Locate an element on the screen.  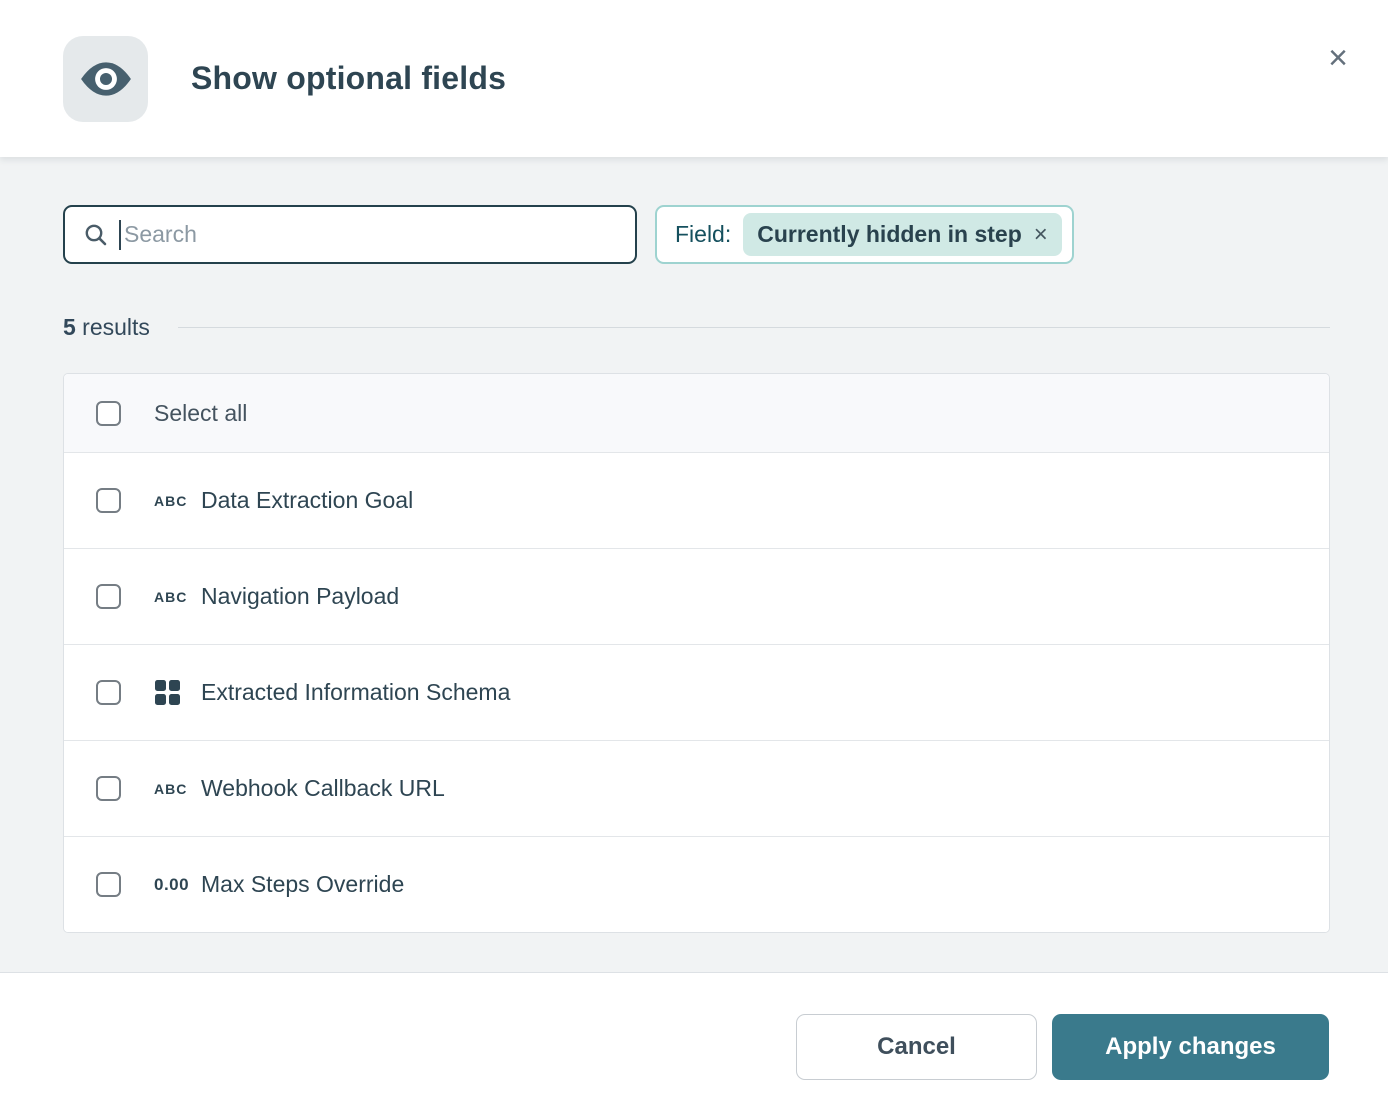
list-item: ABC Data Extraction Goal is located at coordinates (696, 500).